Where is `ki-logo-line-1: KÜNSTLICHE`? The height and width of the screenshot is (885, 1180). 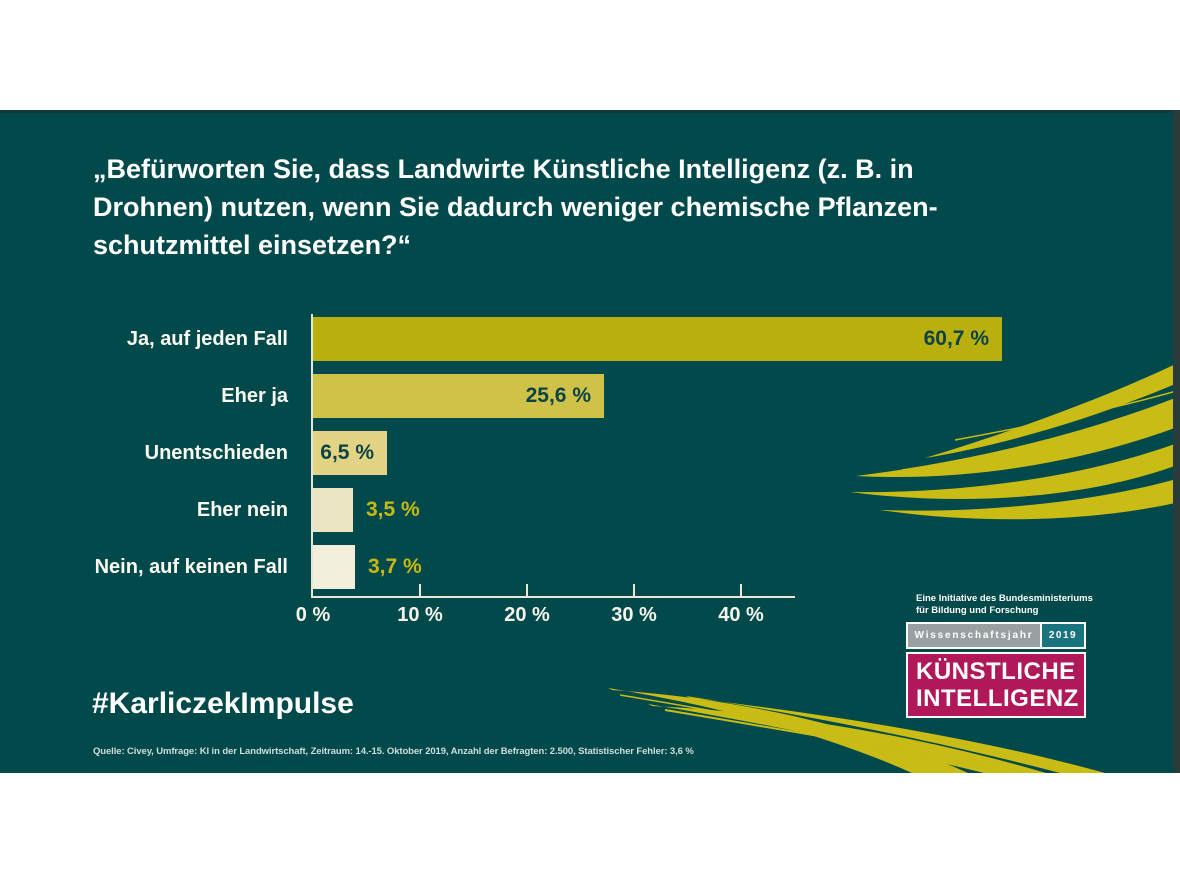 ki-logo-line-1: KÜNSTLICHE is located at coordinates (996, 671).